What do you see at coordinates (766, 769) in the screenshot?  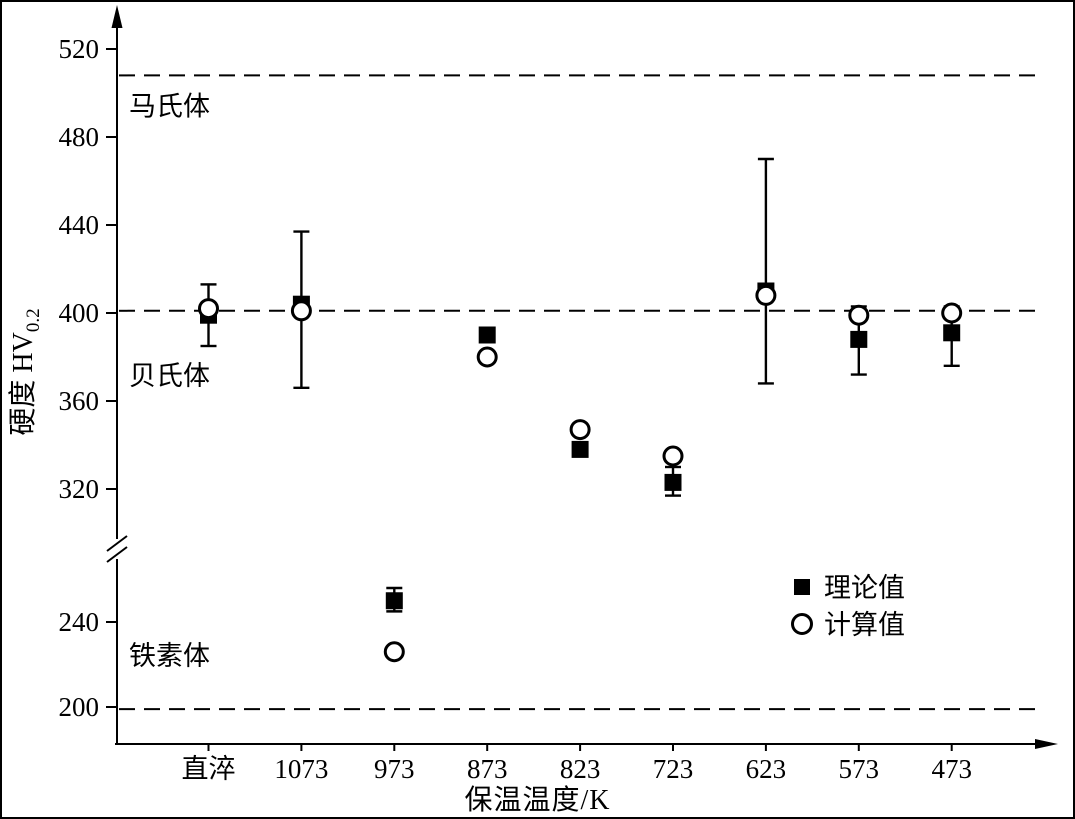 I see `x-tick-label: 623` at bounding box center [766, 769].